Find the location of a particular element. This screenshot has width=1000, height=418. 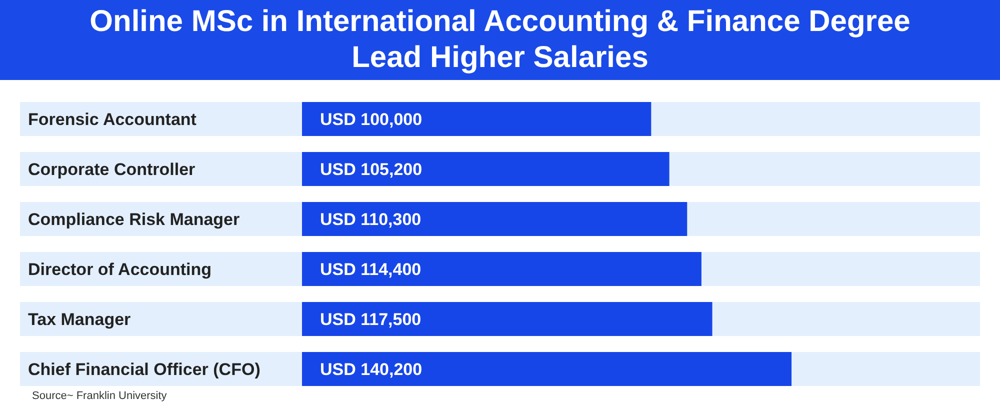

source-note: Source~ Franklin University is located at coordinates (99, 396).